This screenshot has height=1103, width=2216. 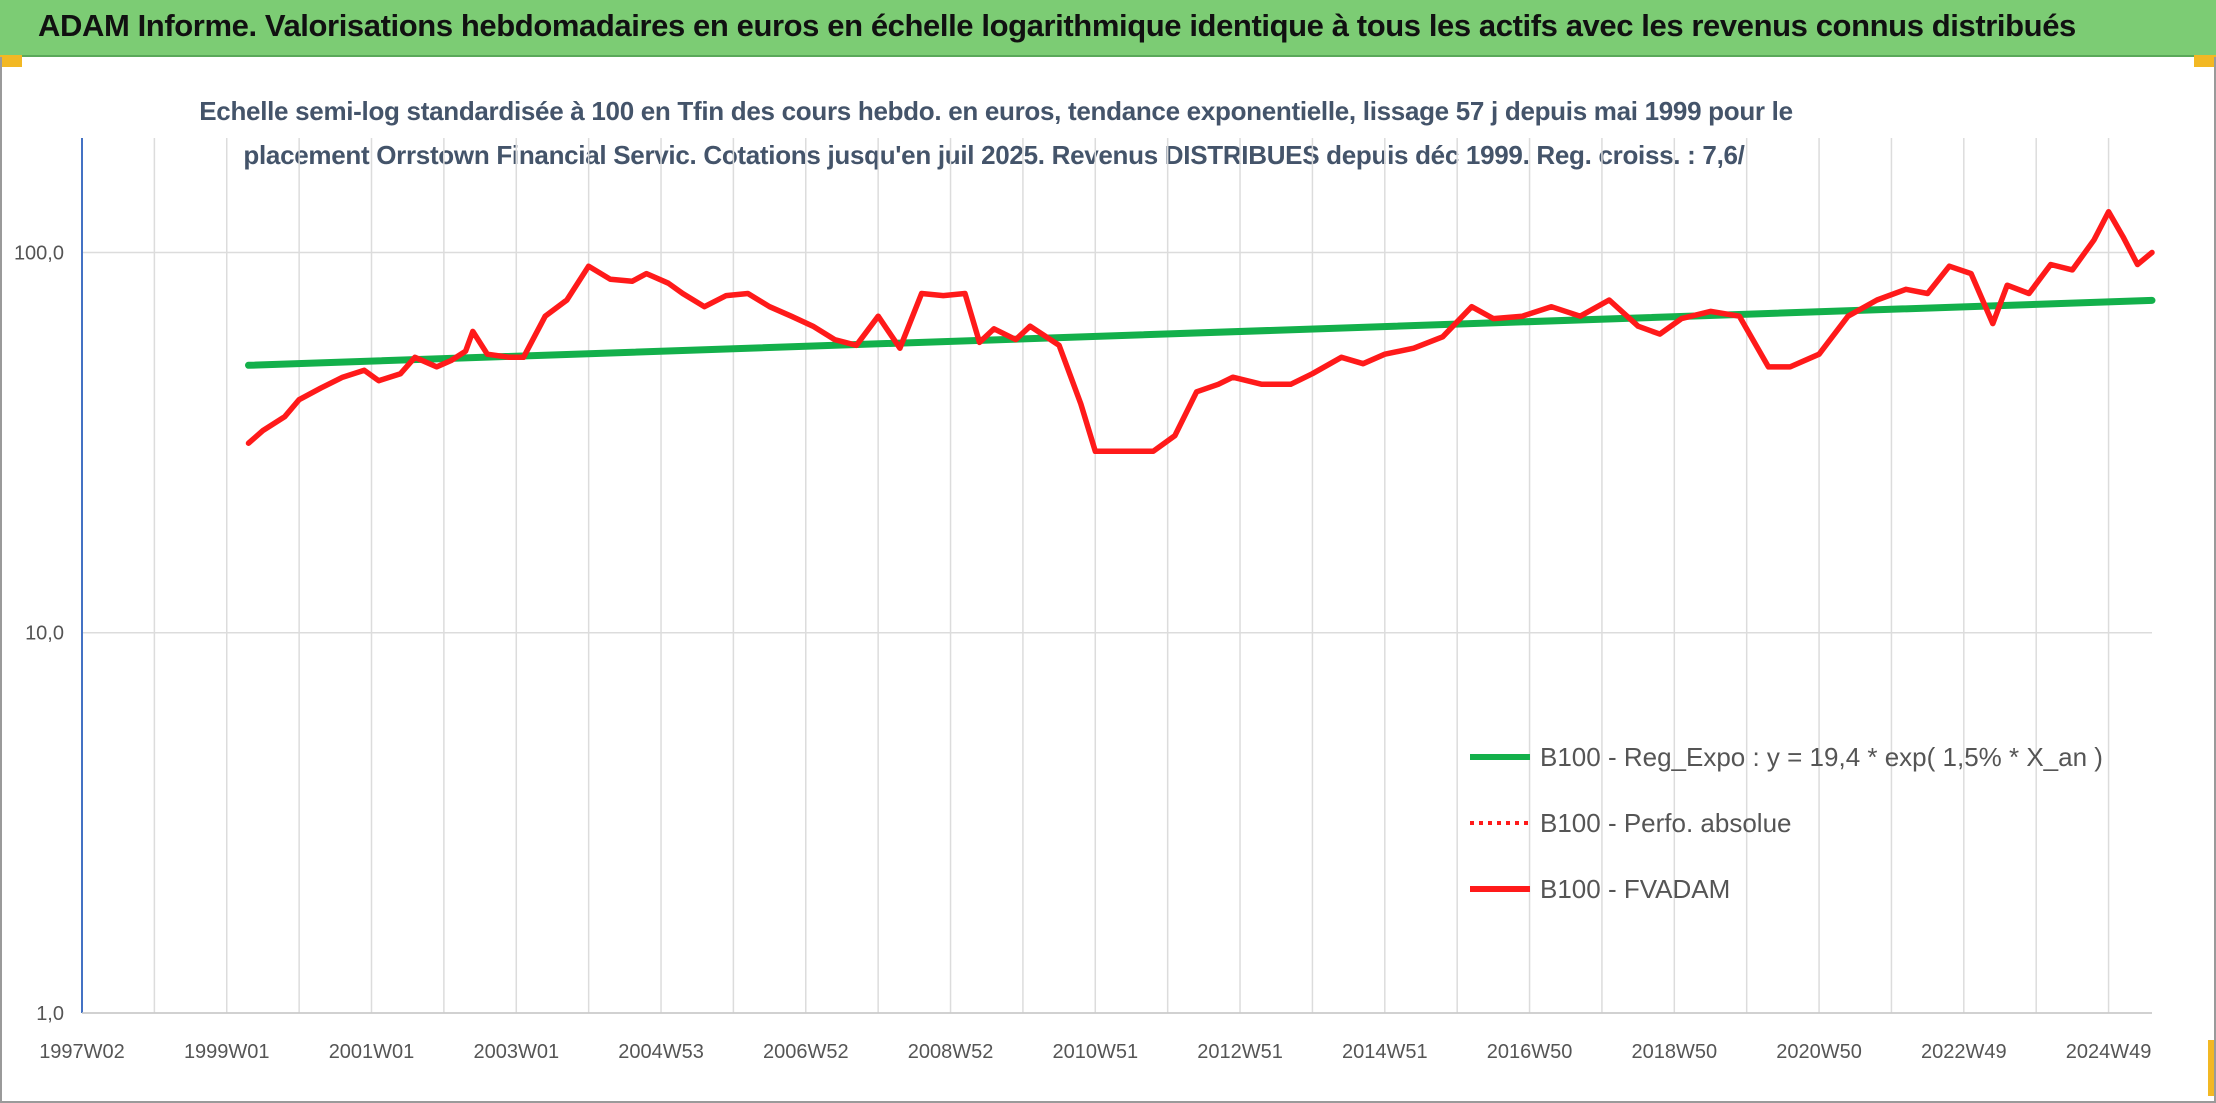 What do you see at coordinates (1635, 889) in the screenshot?
I see `legend-label-2: B100 - FVADAM` at bounding box center [1635, 889].